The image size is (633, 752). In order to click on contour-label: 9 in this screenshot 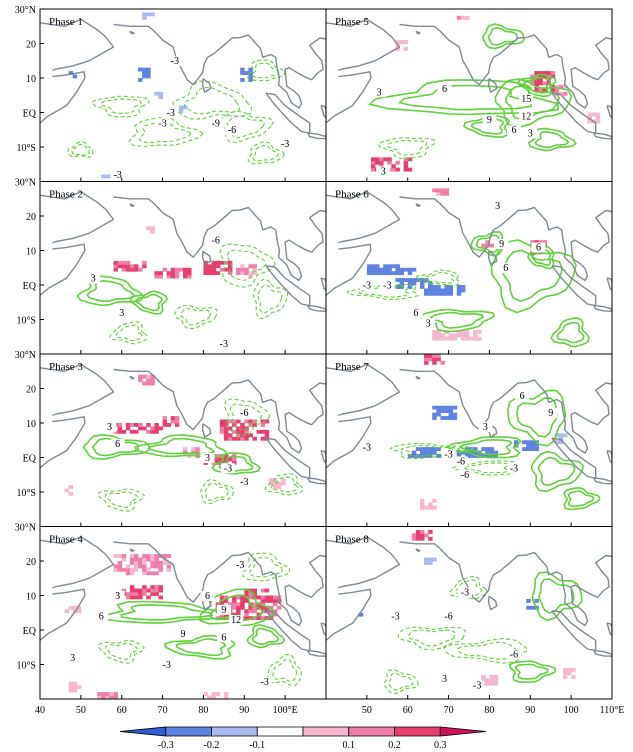, I will do `click(183, 634)`.